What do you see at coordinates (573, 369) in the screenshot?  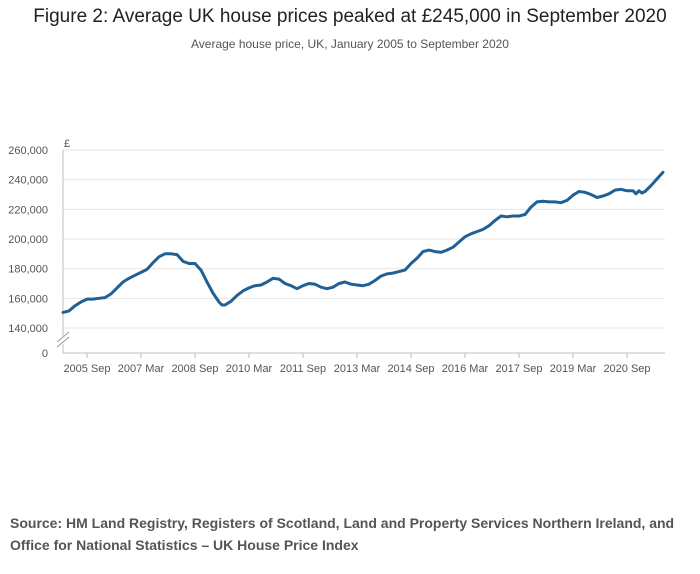 I see `x-tick-label: 2019 Mar` at bounding box center [573, 369].